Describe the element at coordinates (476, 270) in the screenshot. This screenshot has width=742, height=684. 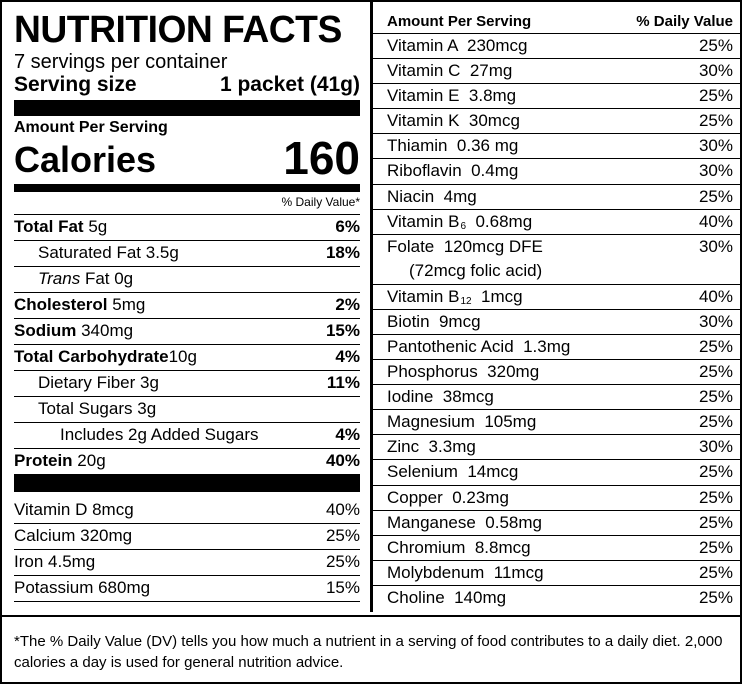
I see `vitamin-subtext: (72mcg folic acid)` at that location.